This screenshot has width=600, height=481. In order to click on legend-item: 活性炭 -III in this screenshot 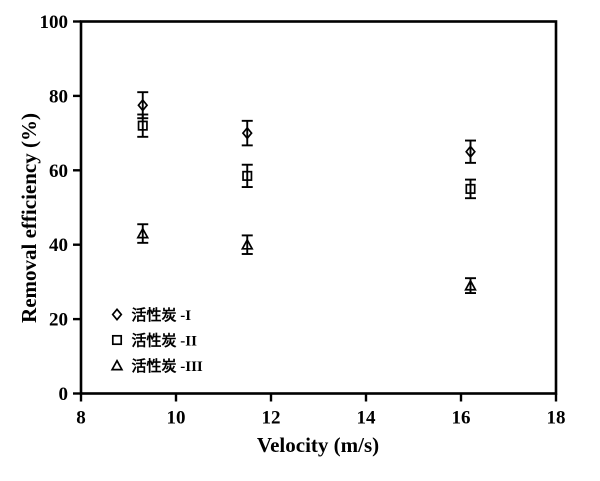, I will do `click(156, 366)`.